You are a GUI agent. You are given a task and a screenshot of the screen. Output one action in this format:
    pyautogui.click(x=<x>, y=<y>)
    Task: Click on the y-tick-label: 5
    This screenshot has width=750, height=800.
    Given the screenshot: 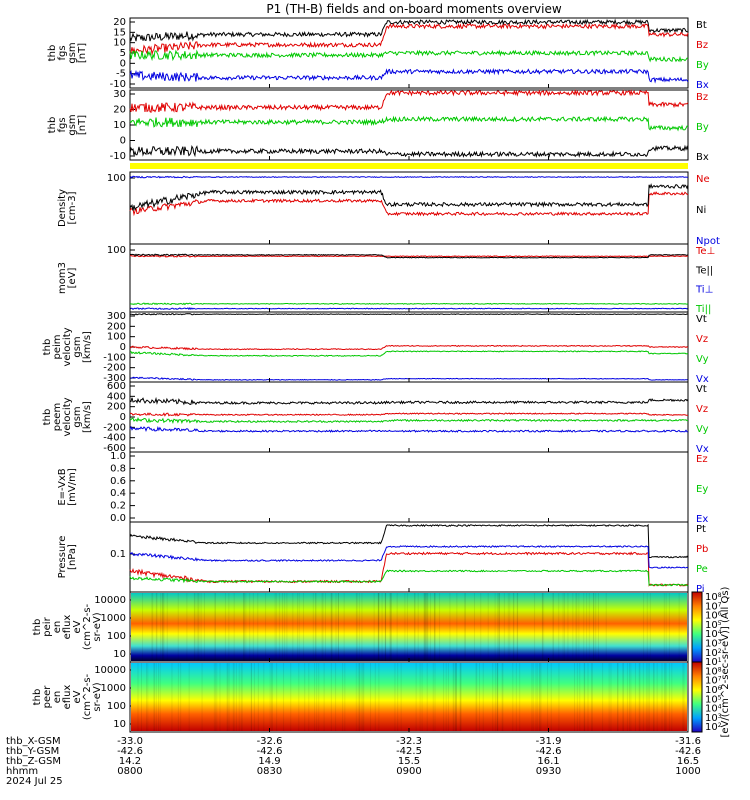 What is the action you would take?
    pyautogui.click(x=123, y=53)
    